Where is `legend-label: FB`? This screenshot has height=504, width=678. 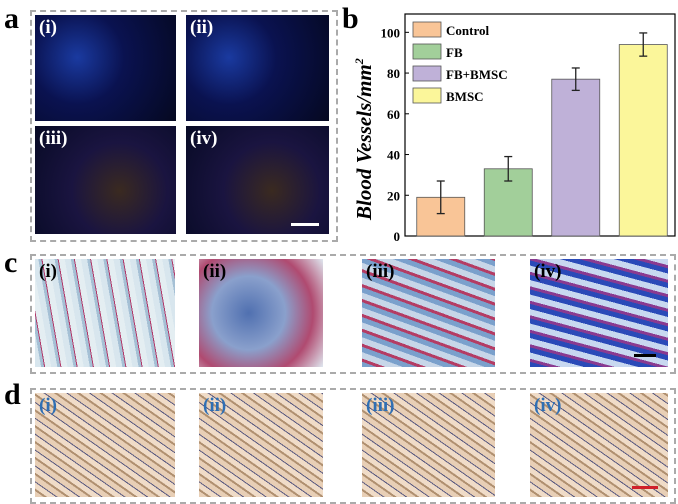 legend-label: FB is located at coordinates (454, 52).